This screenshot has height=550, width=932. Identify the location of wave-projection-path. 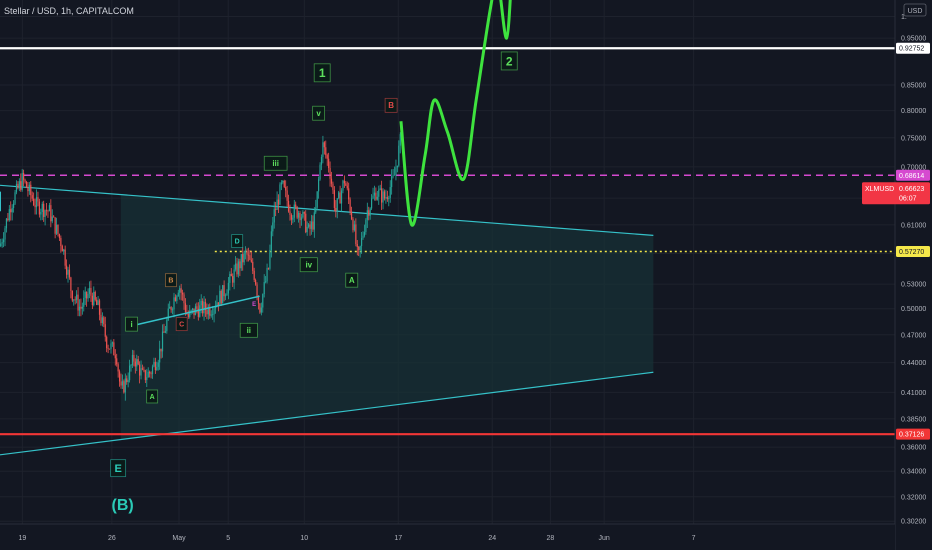
(455, 113).